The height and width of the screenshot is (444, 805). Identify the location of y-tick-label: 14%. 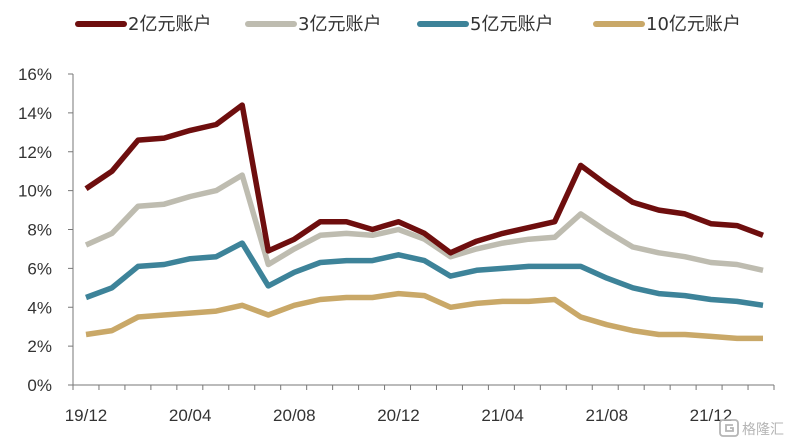
(35, 113).